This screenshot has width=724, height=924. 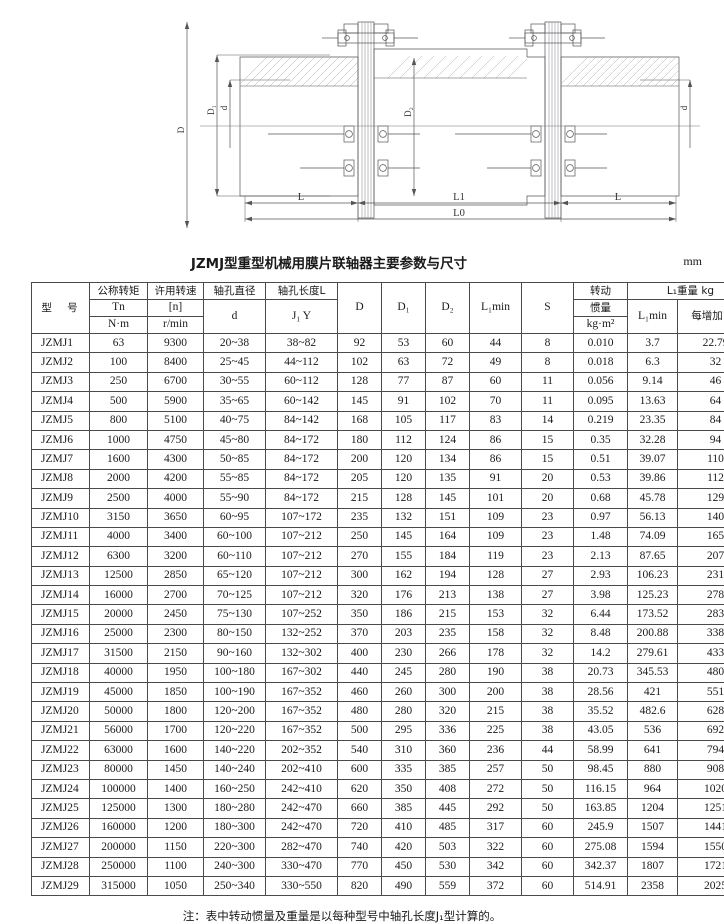 I want to click on label-L-left: L, so click(x=301, y=197).